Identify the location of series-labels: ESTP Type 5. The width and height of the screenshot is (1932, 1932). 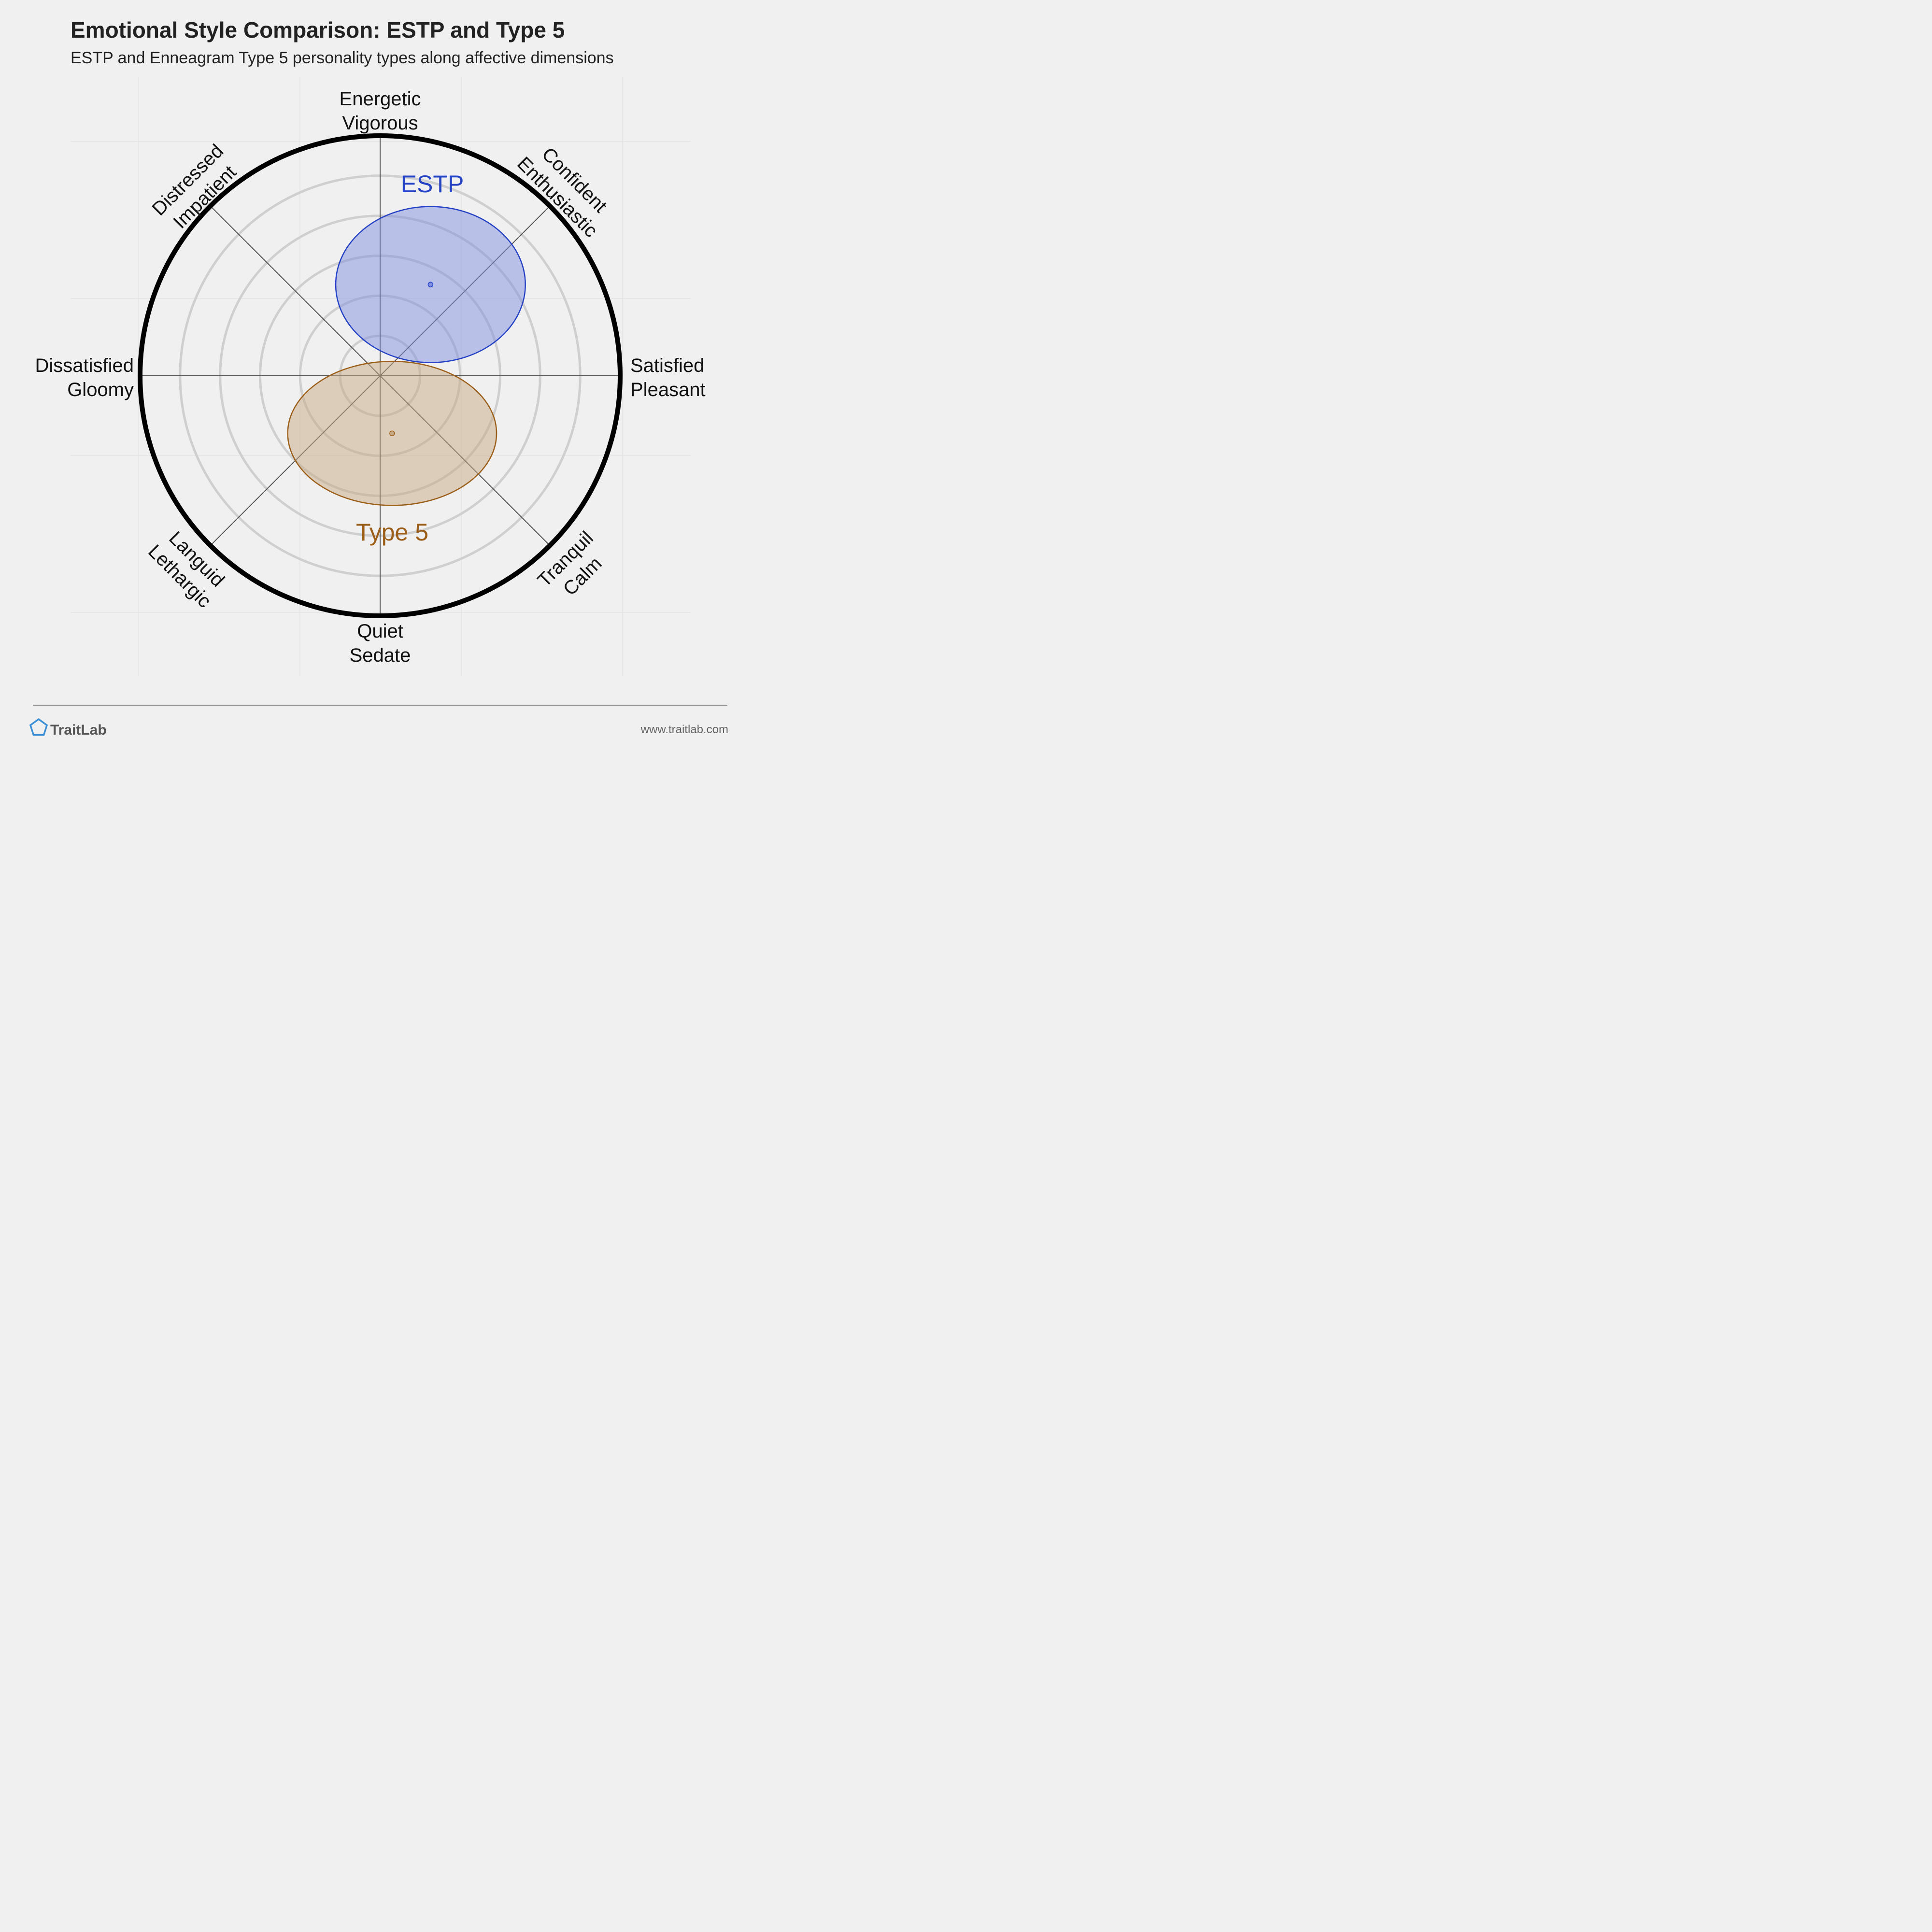
(410, 358).